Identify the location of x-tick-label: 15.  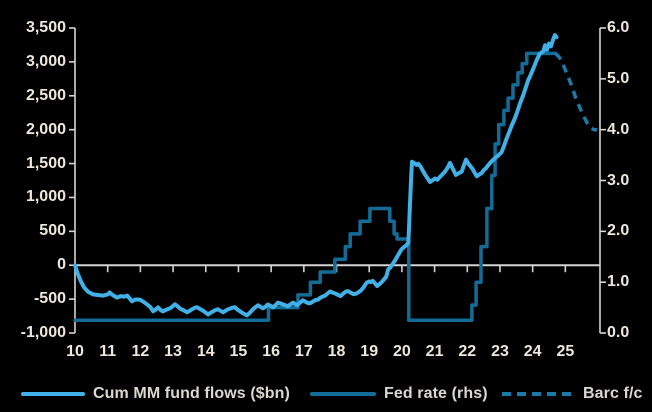
(238, 351).